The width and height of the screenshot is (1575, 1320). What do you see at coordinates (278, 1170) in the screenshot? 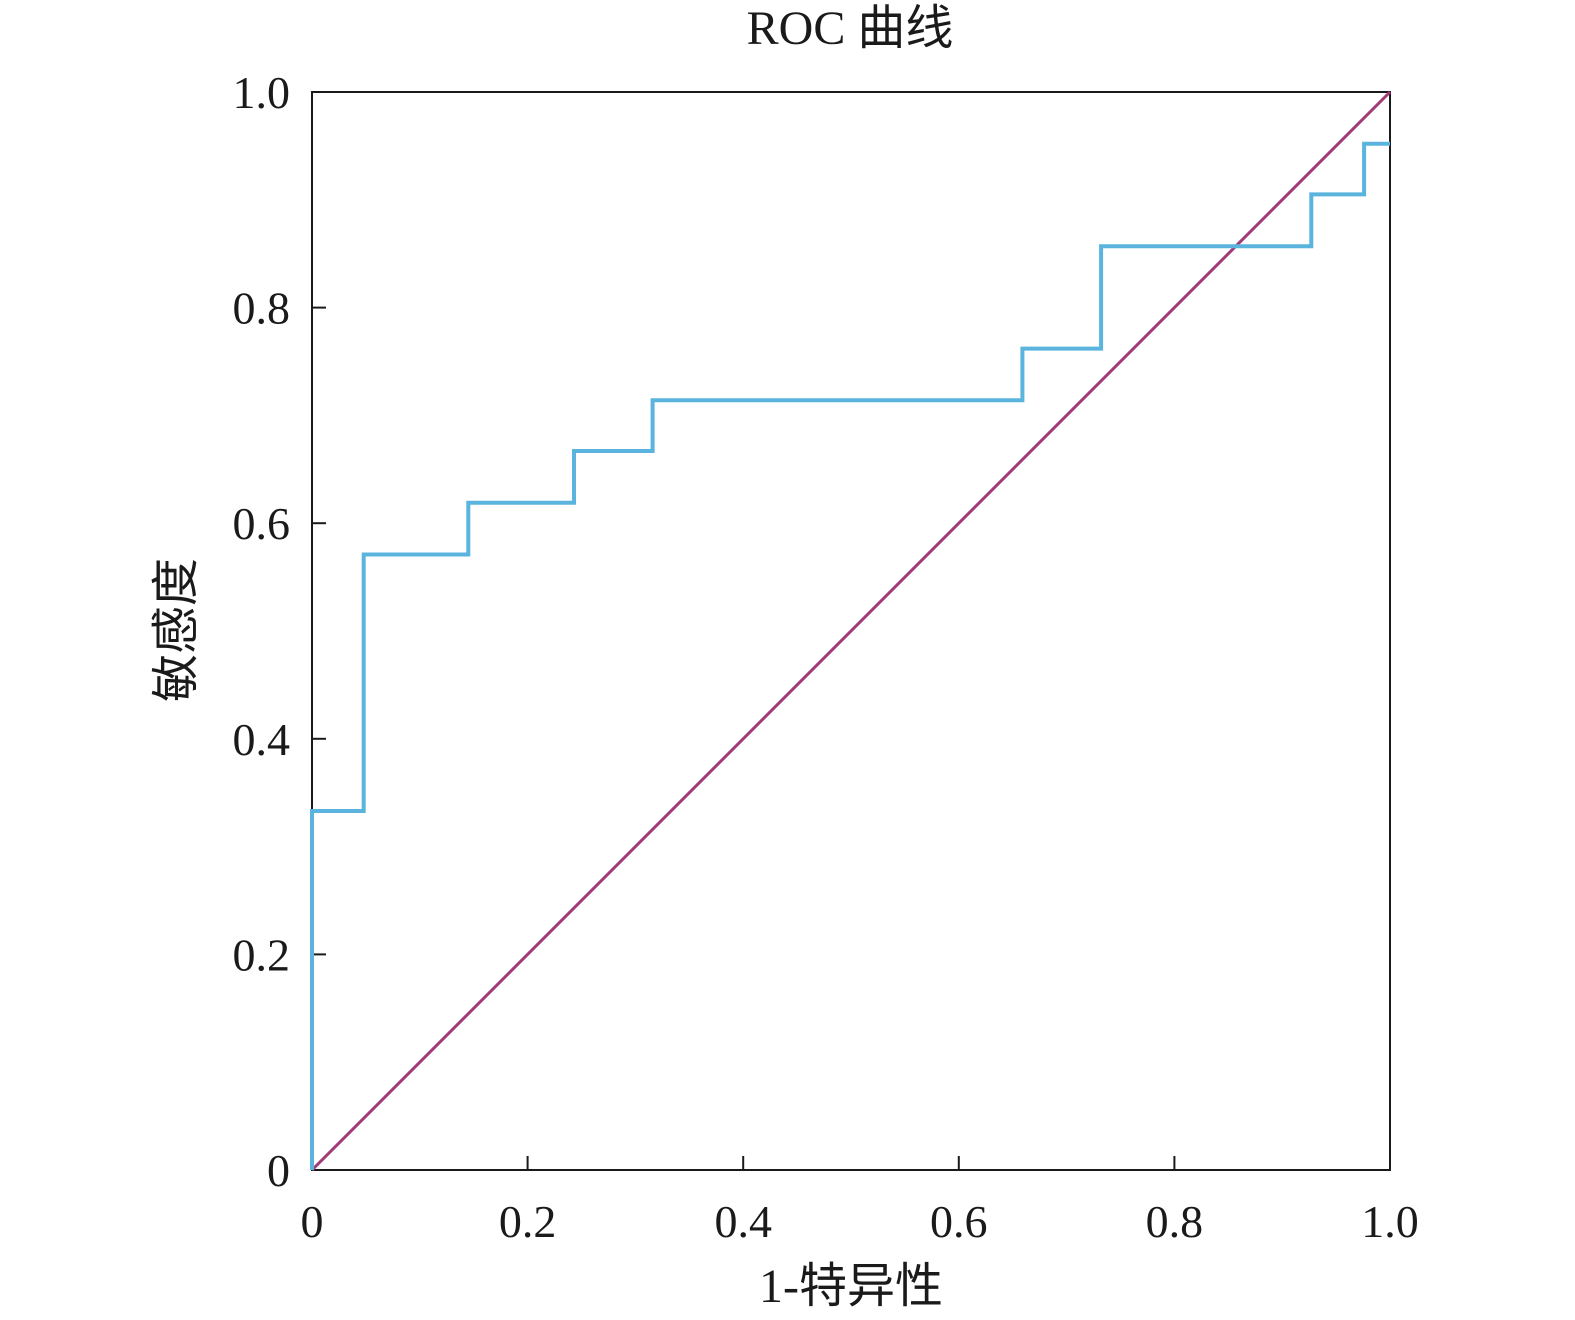
I see `y-tick-label: 0` at bounding box center [278, 1170].